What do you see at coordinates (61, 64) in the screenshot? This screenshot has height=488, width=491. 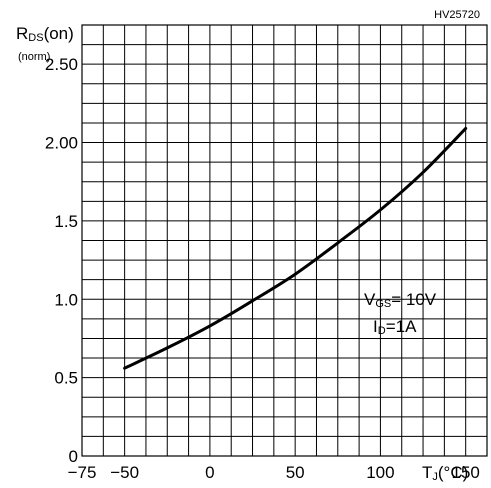 I see `y-tick-label: 2.50` at bounding box center [61, 64].